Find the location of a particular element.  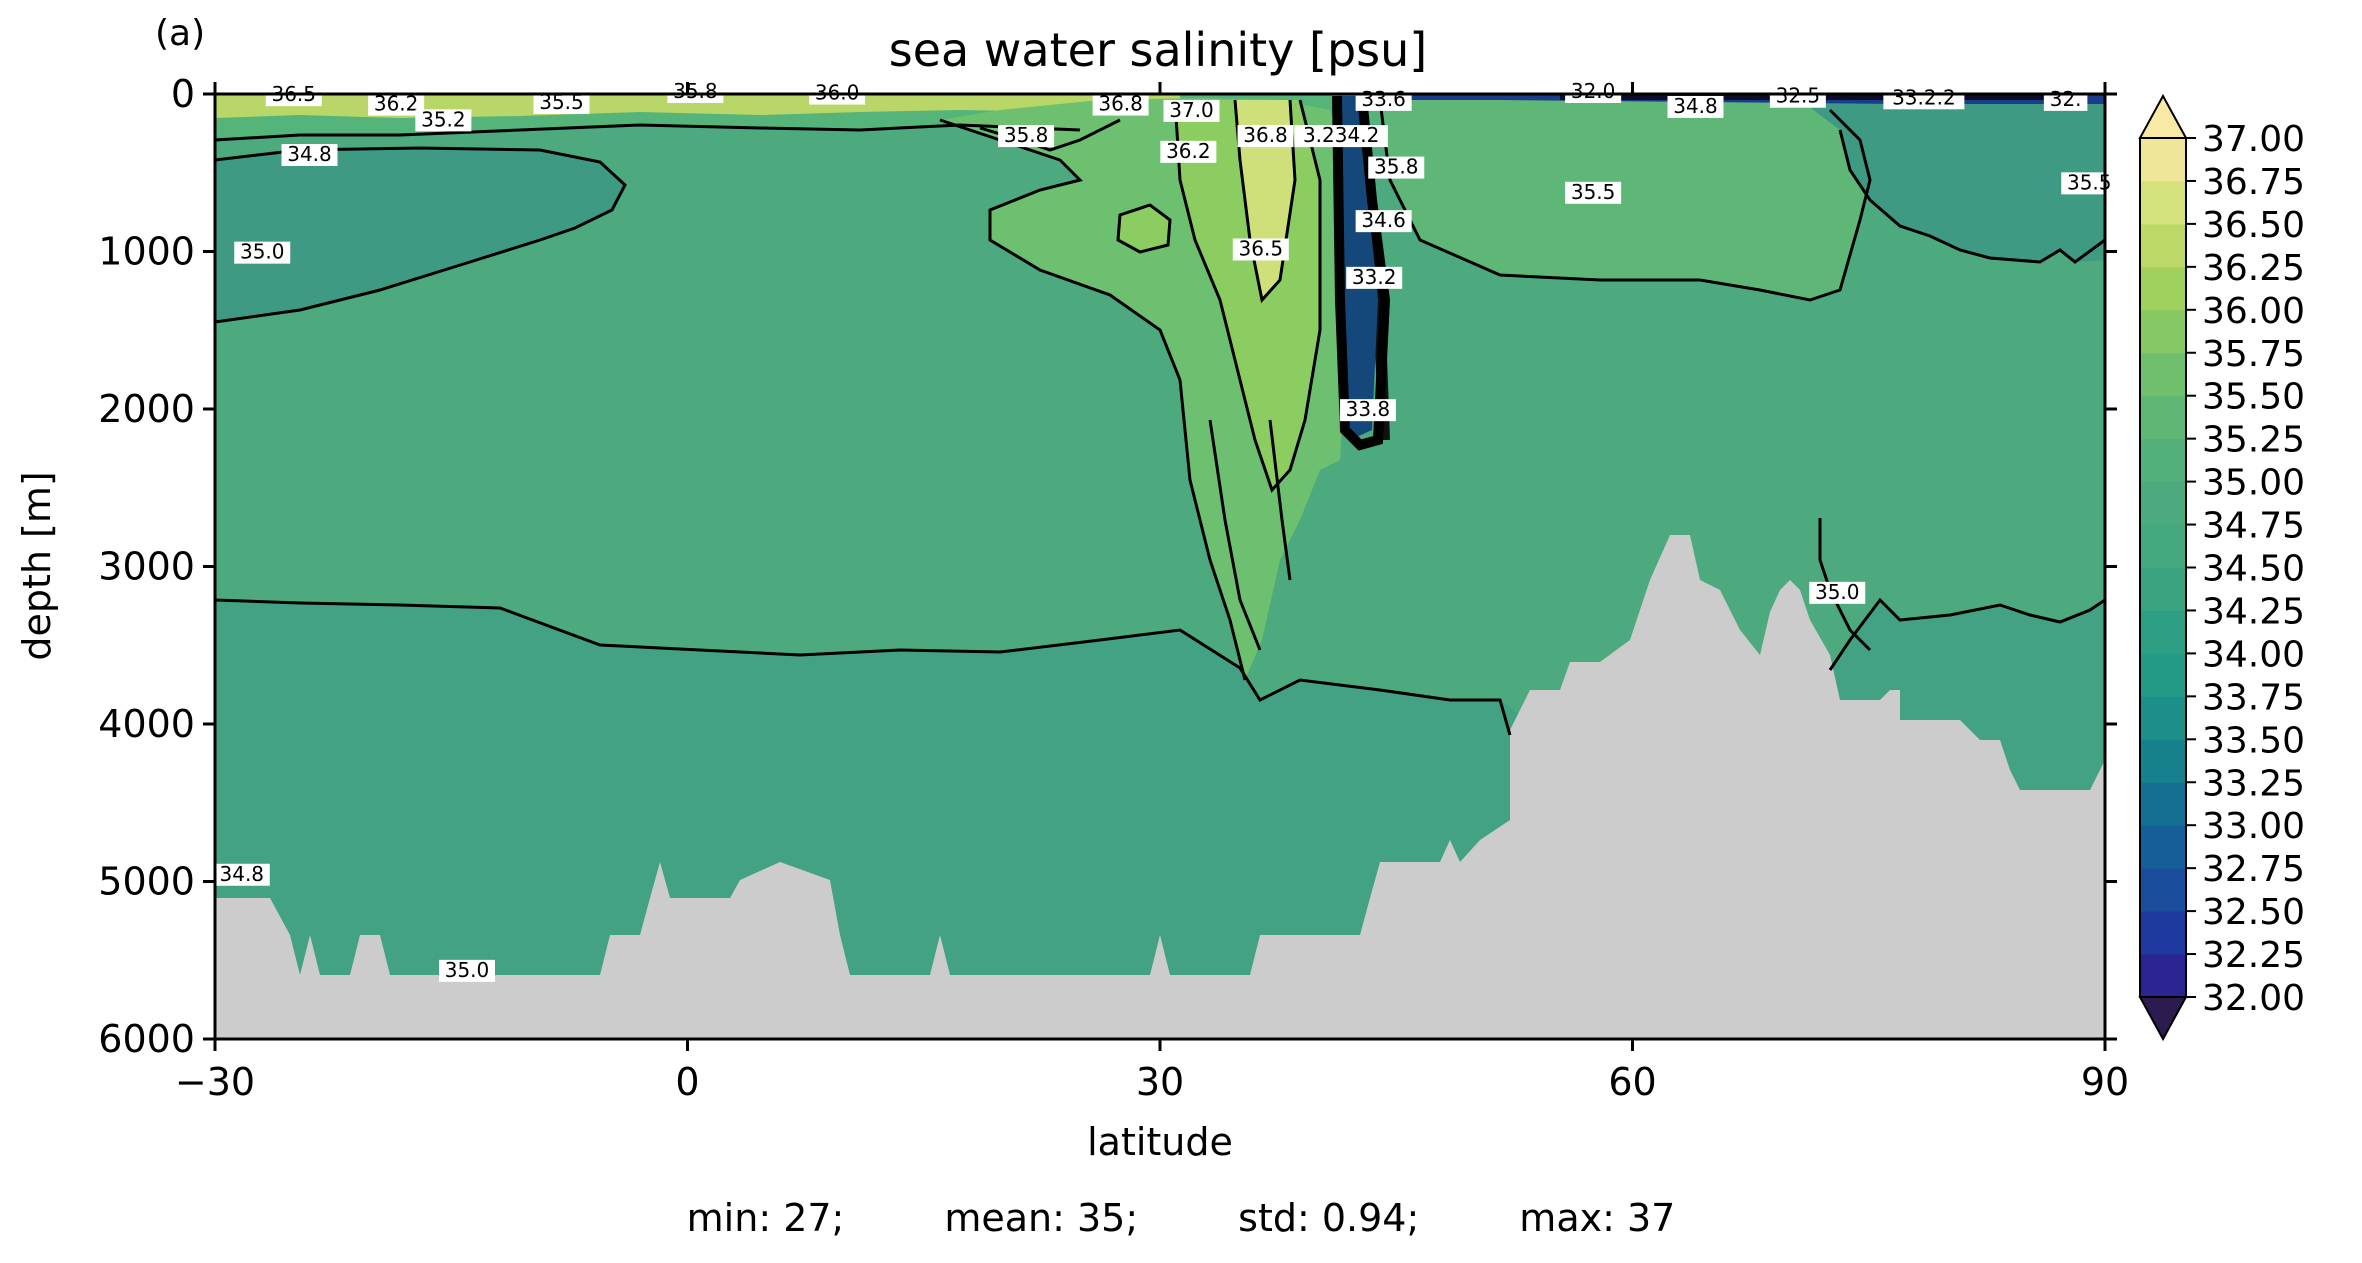

colorbar-tick-label: 34.50 is located at coordinates (2253, 569).